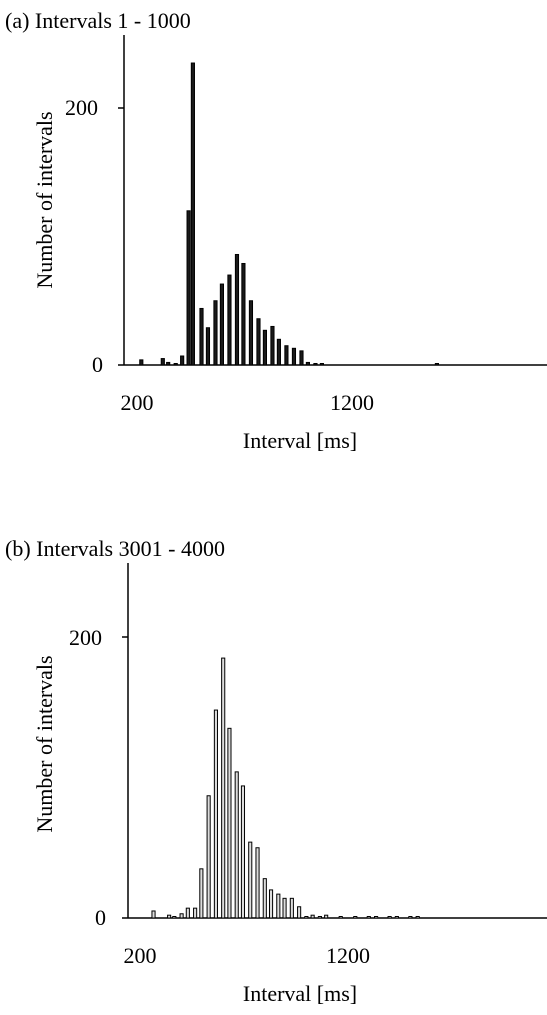 The width and height of the screenshot is (547, 1015). I want to click on panel-a-ytick-200: 200, so click(81, 107).